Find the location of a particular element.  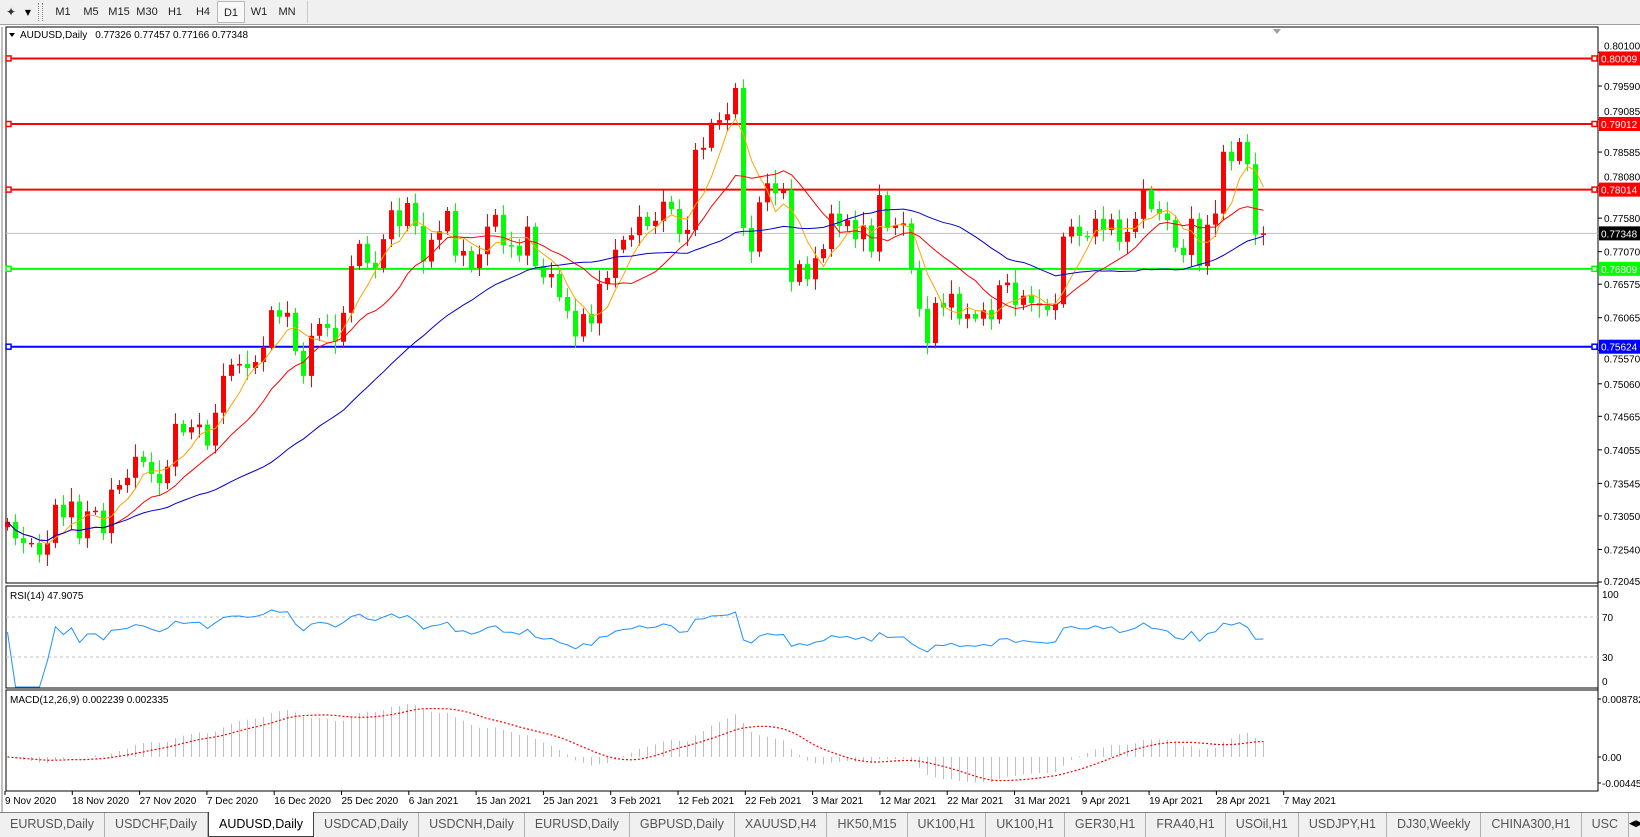

price-axis-label: 0.72045 is located at coordinates (1622, 582).